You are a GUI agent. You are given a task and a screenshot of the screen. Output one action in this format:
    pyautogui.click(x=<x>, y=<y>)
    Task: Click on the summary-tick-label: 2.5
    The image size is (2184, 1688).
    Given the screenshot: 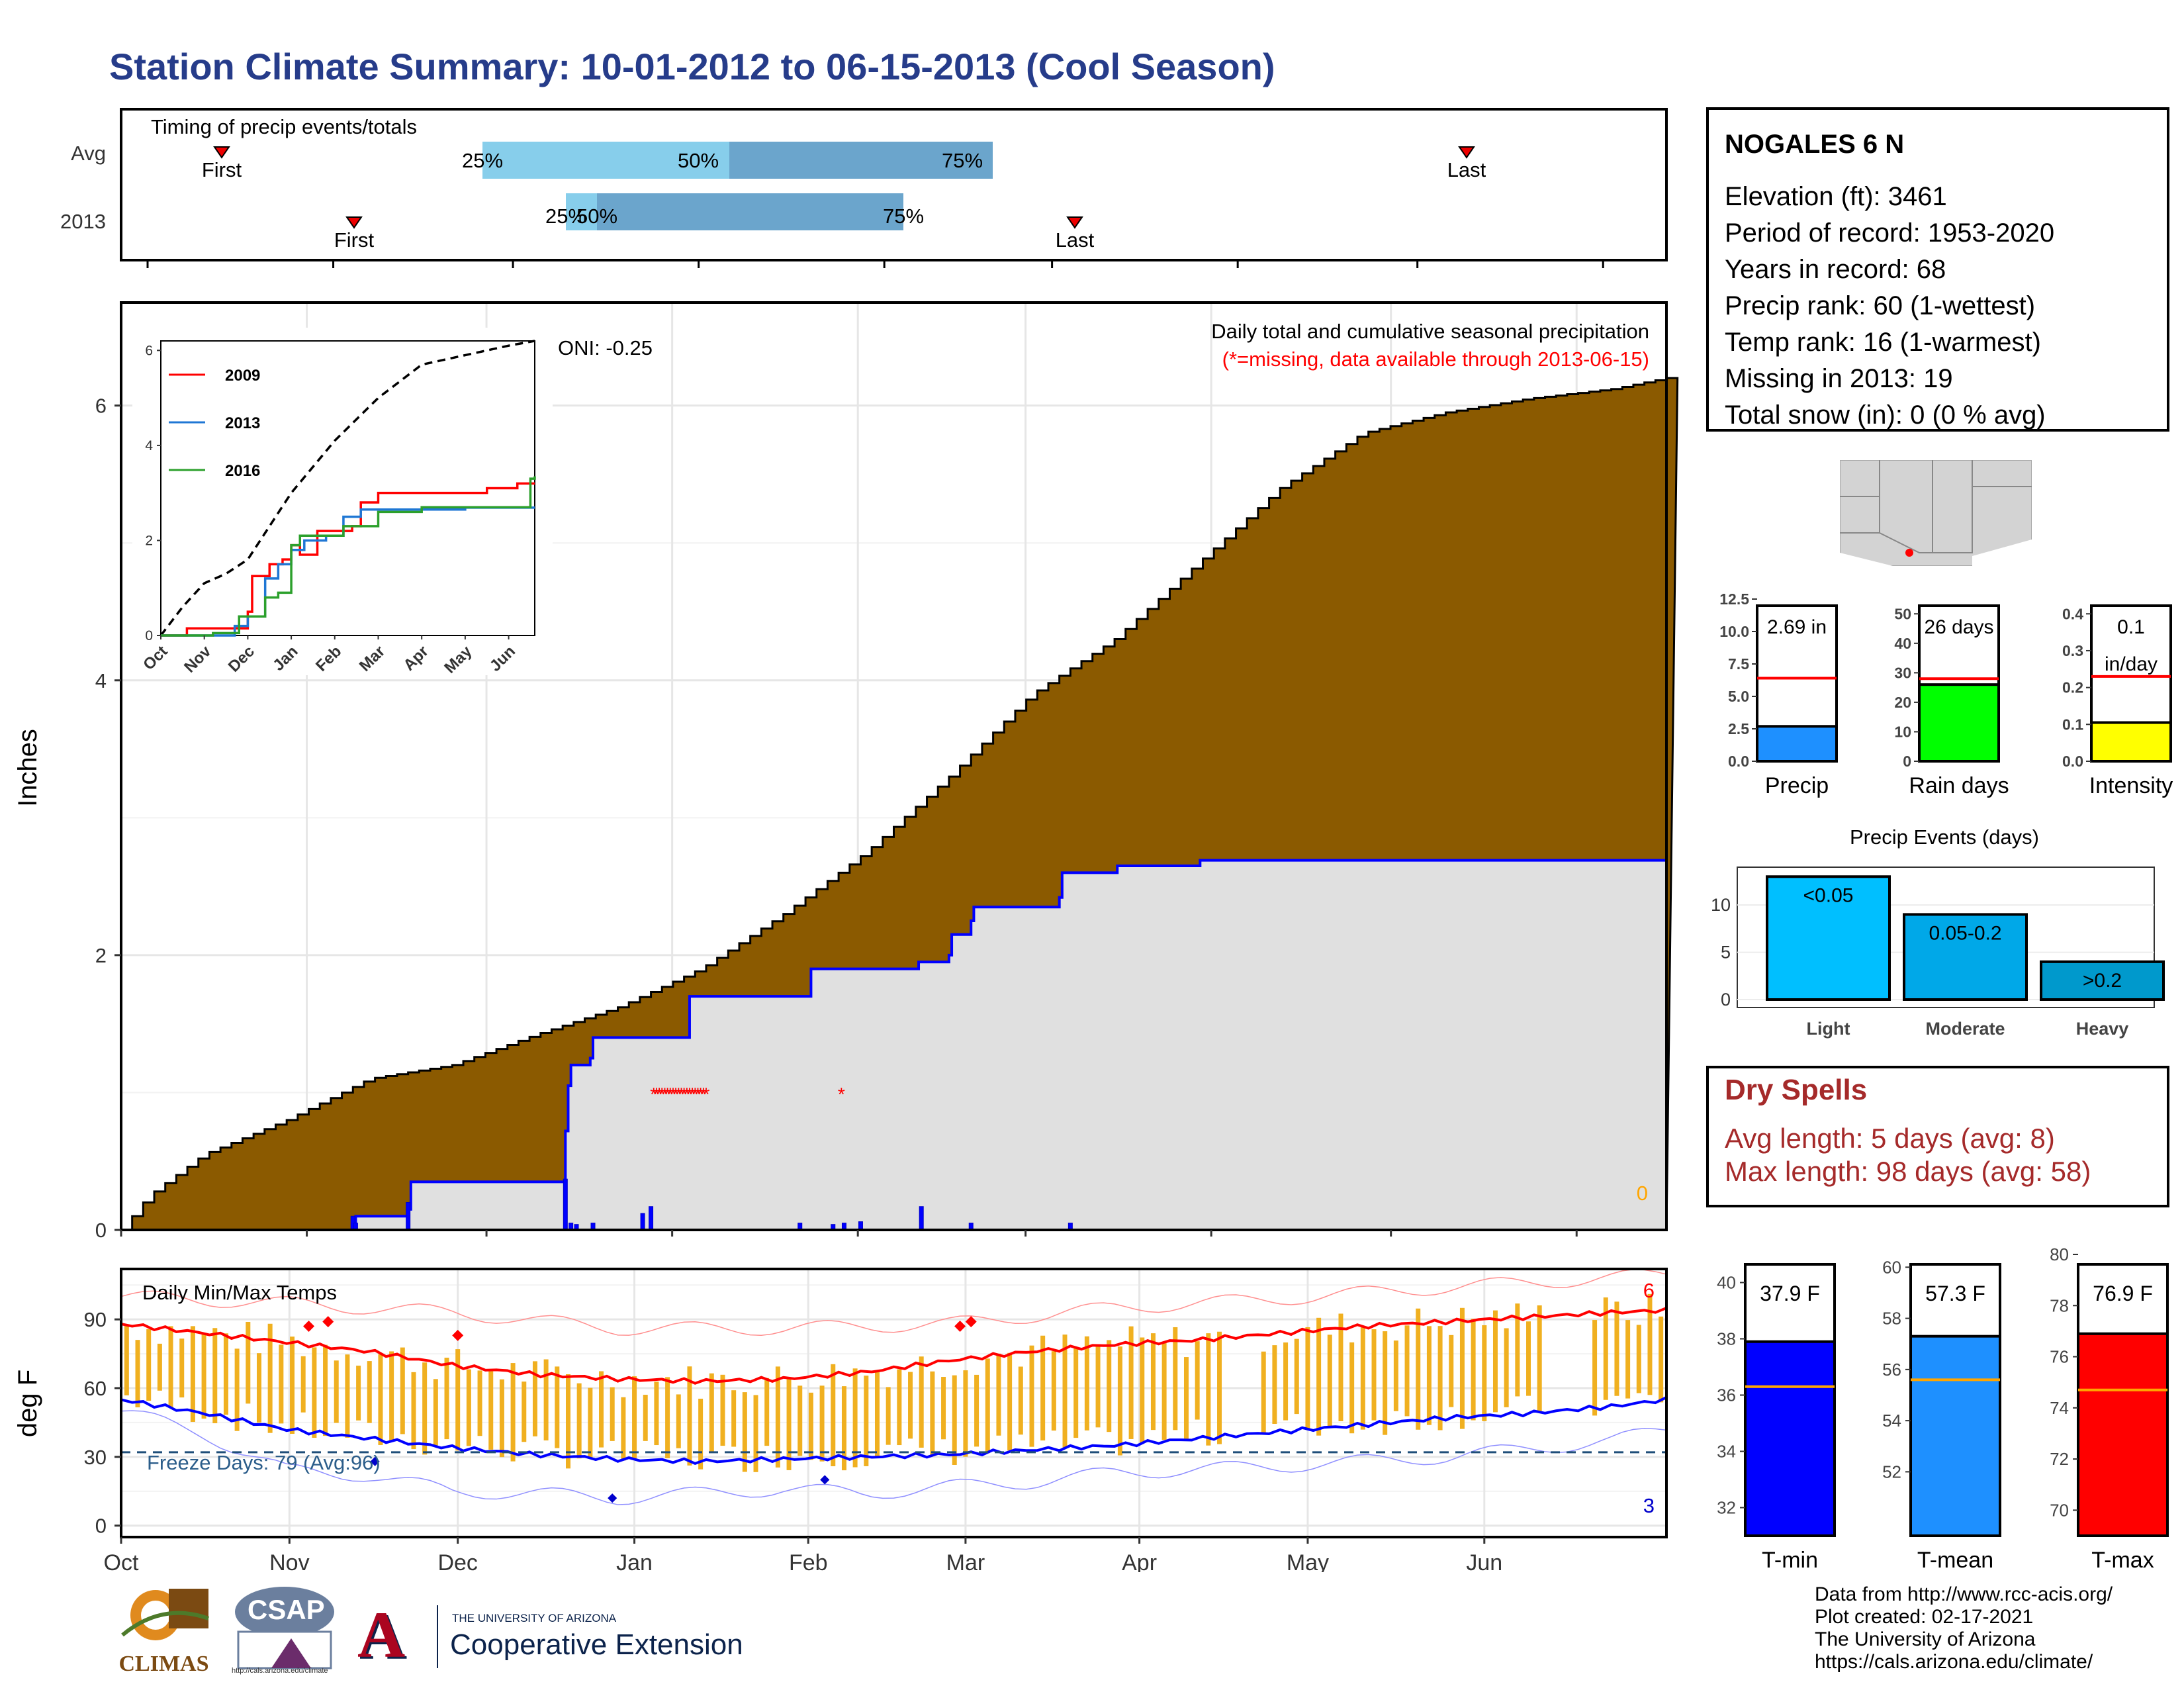 What is the action you would take?
    pyautogui.click(x=1738, y=728)
    